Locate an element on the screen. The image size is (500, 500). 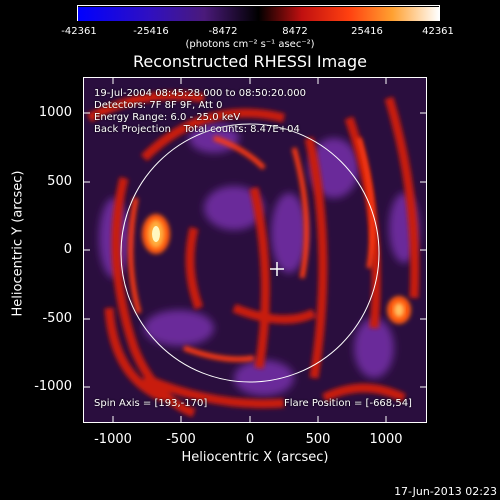
colorbar-units: (photons cm⁻² s⁻¹ asec⁻²) is located at coordinates (250, 44).